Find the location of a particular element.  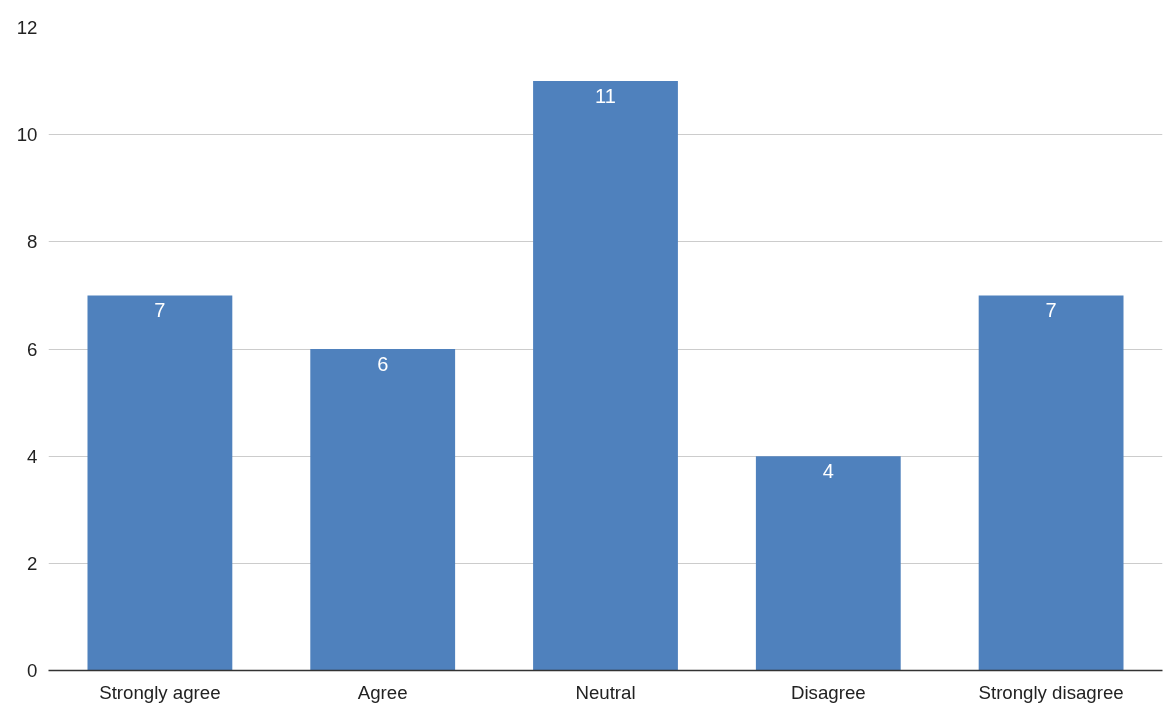

data-label: 4 is located at coordinates (828, 471).